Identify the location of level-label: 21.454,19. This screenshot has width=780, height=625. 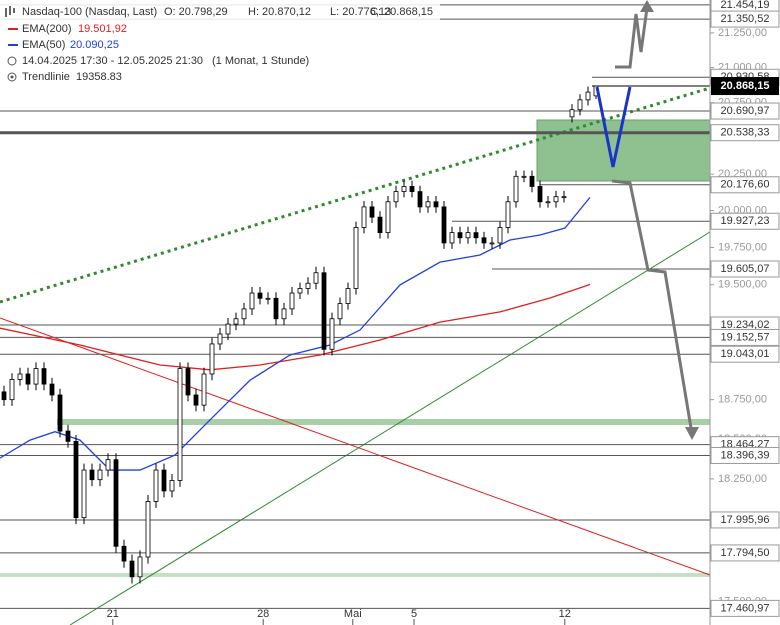
(745, 5).